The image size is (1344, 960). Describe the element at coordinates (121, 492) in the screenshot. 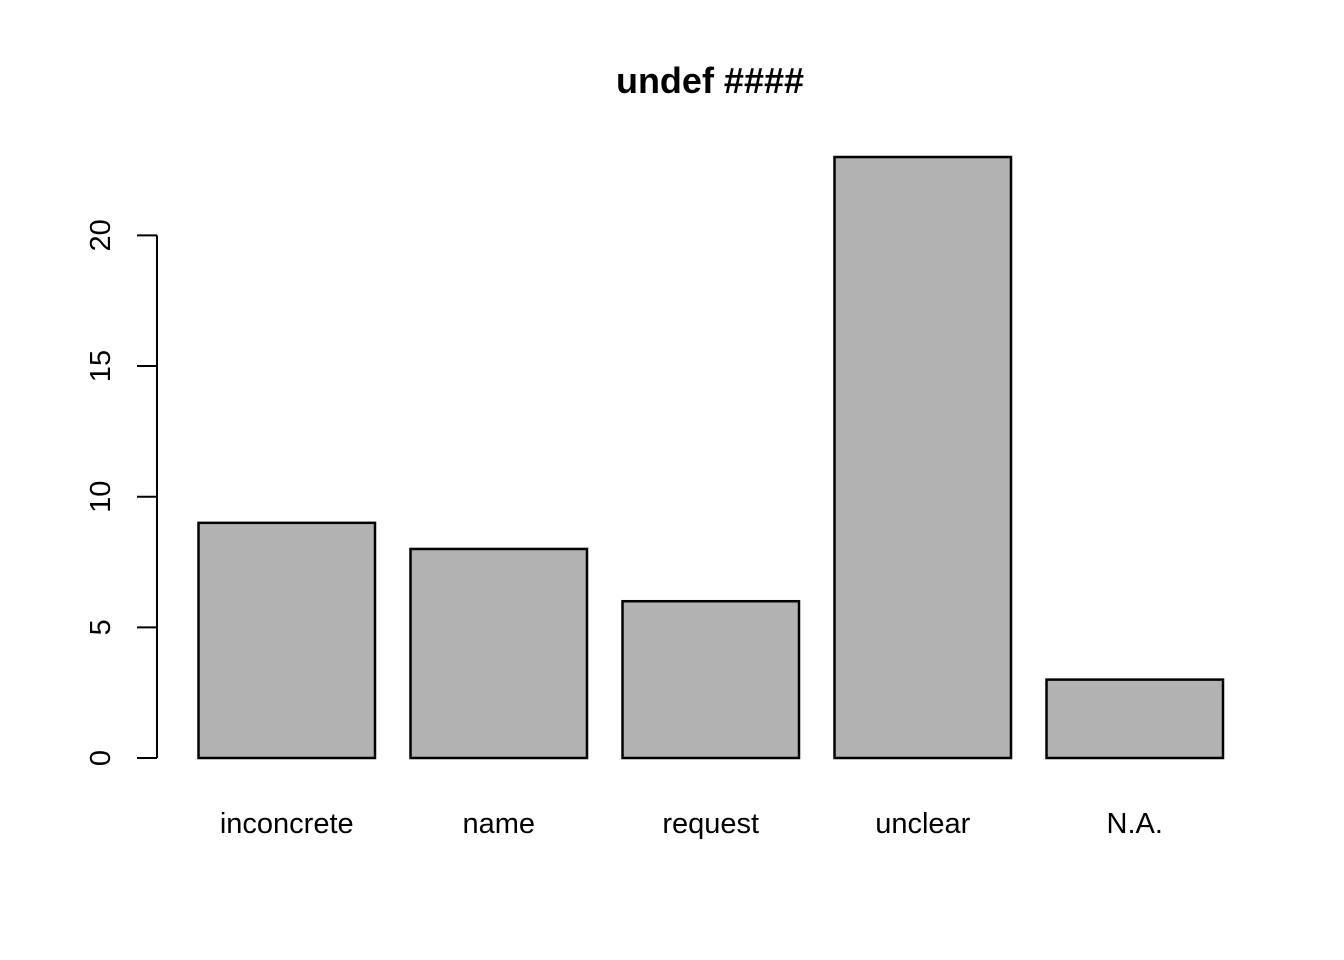

I see `y-axis: 0 5 10 15 20` at that location.